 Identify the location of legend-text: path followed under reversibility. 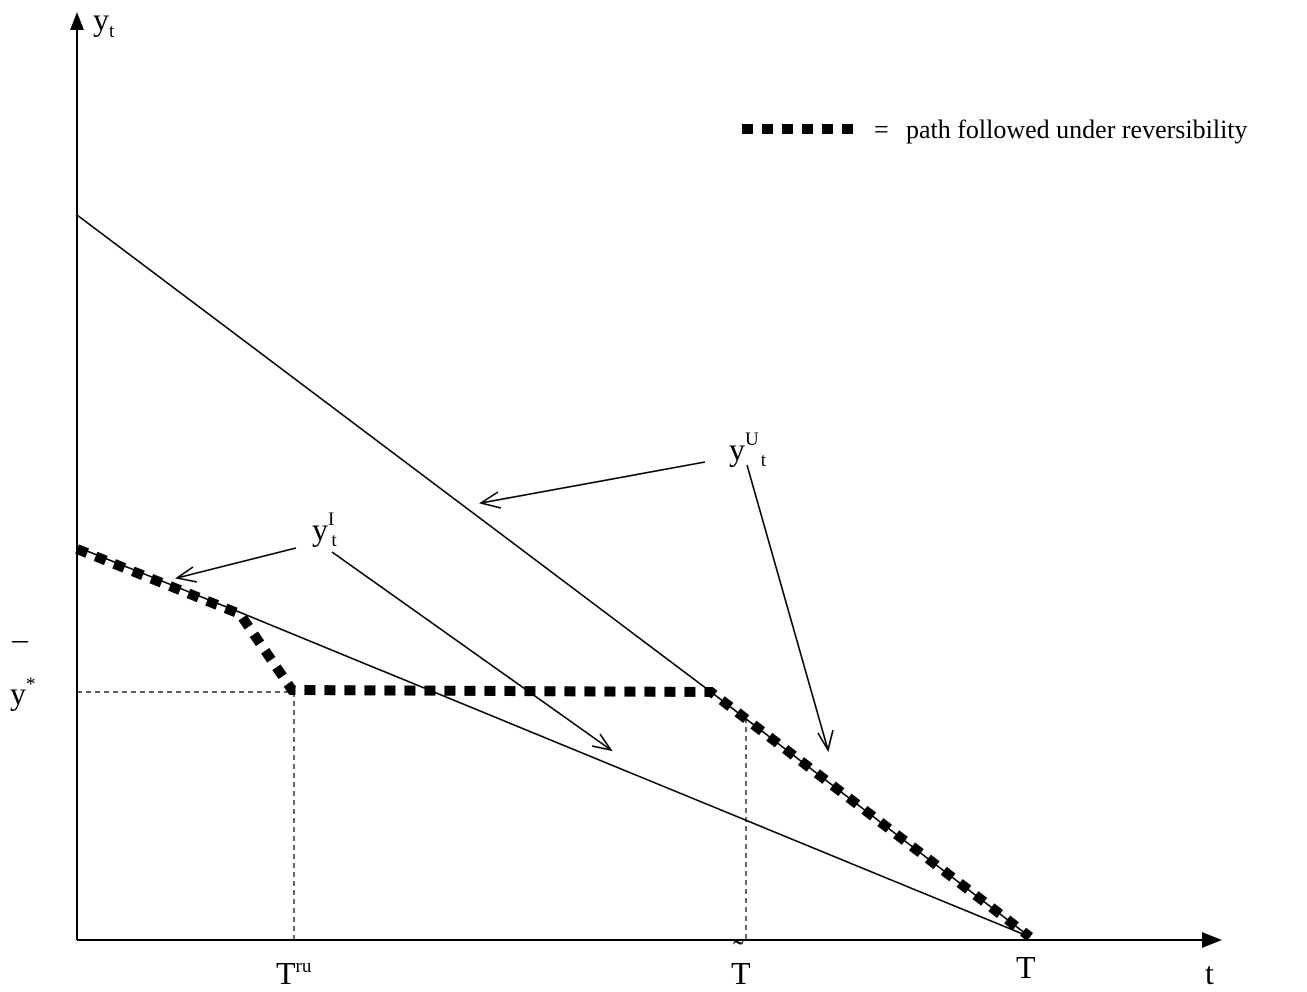
(1077, 129).